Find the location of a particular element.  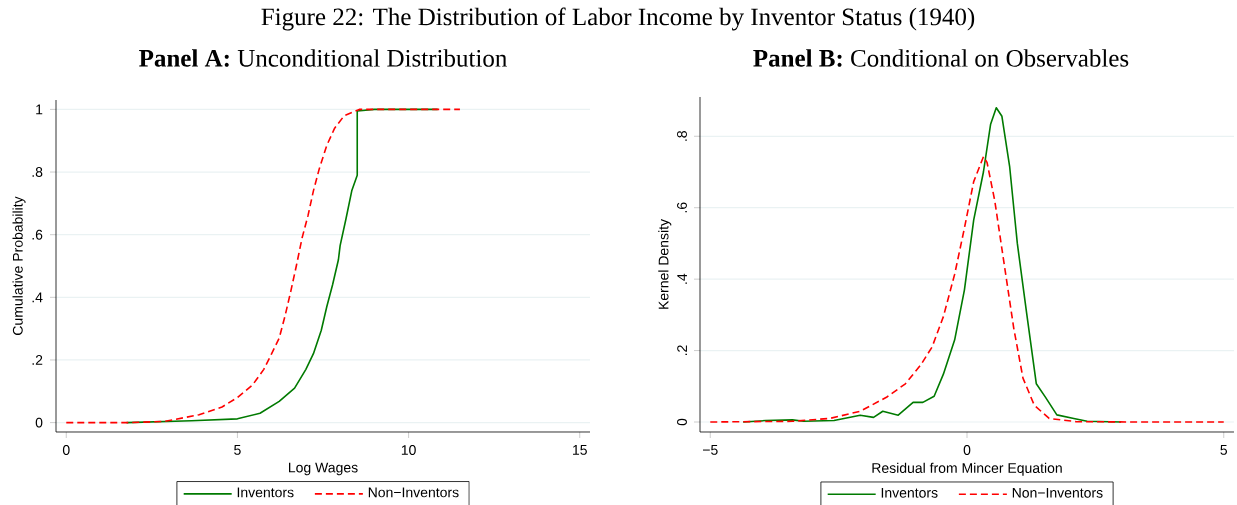

y-tick-label: 1 is located at coordinates (39, 109).